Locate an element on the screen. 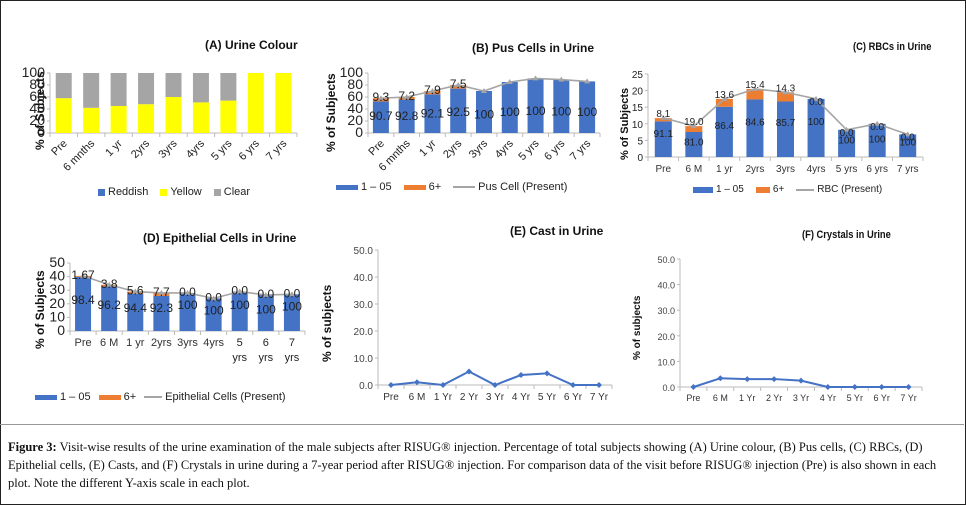  chart-title: (E) Cast in Urine is located at coordinates (557, 231).